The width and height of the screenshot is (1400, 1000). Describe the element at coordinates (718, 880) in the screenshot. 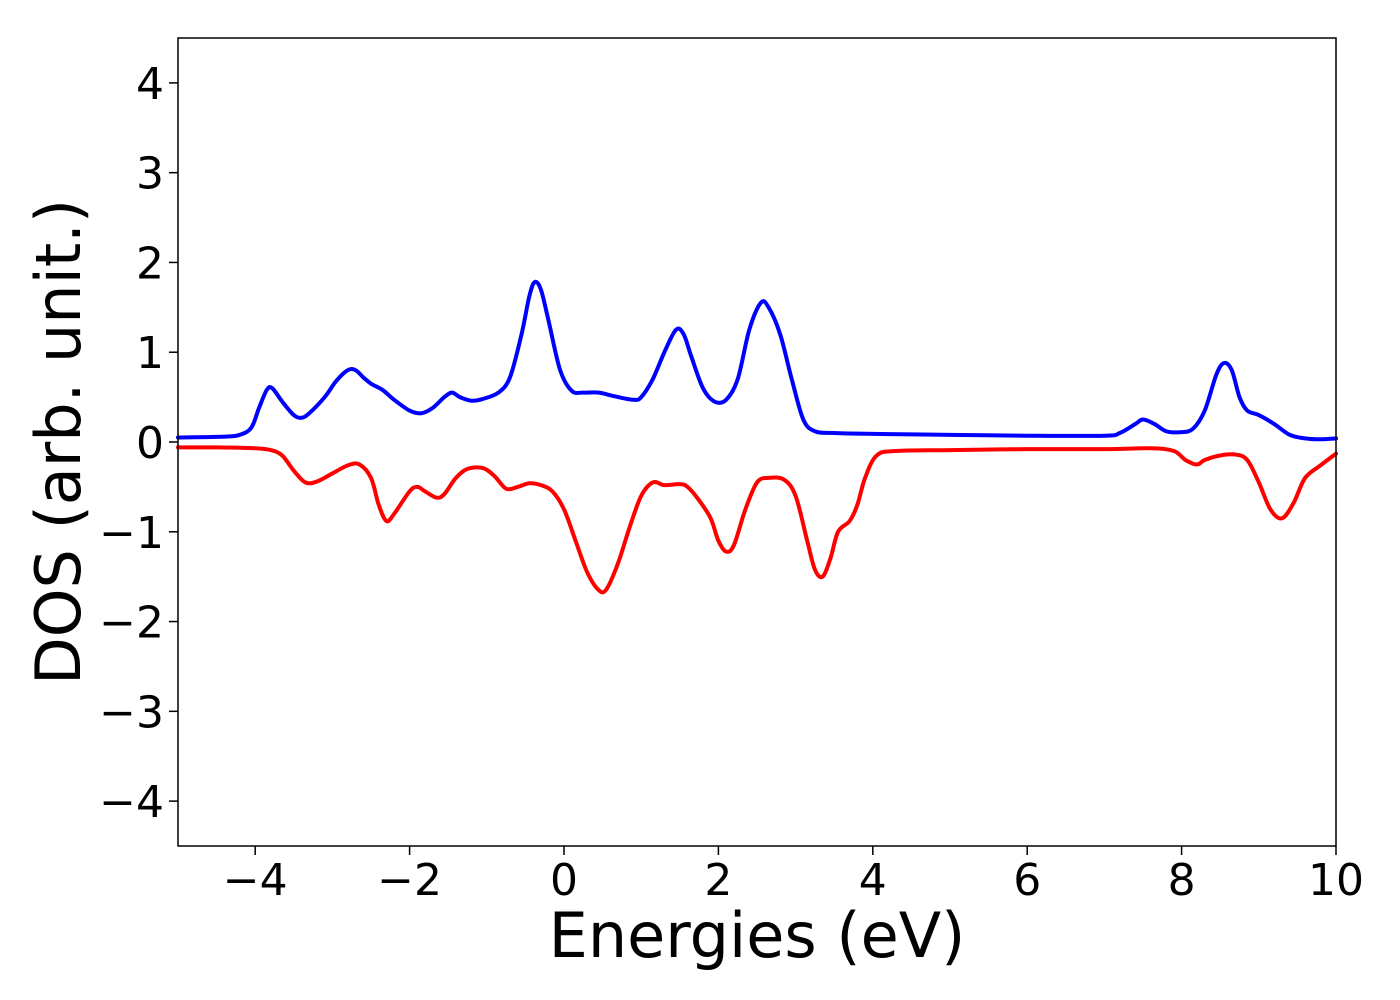

I see `x-tick-label: 2` at that location.